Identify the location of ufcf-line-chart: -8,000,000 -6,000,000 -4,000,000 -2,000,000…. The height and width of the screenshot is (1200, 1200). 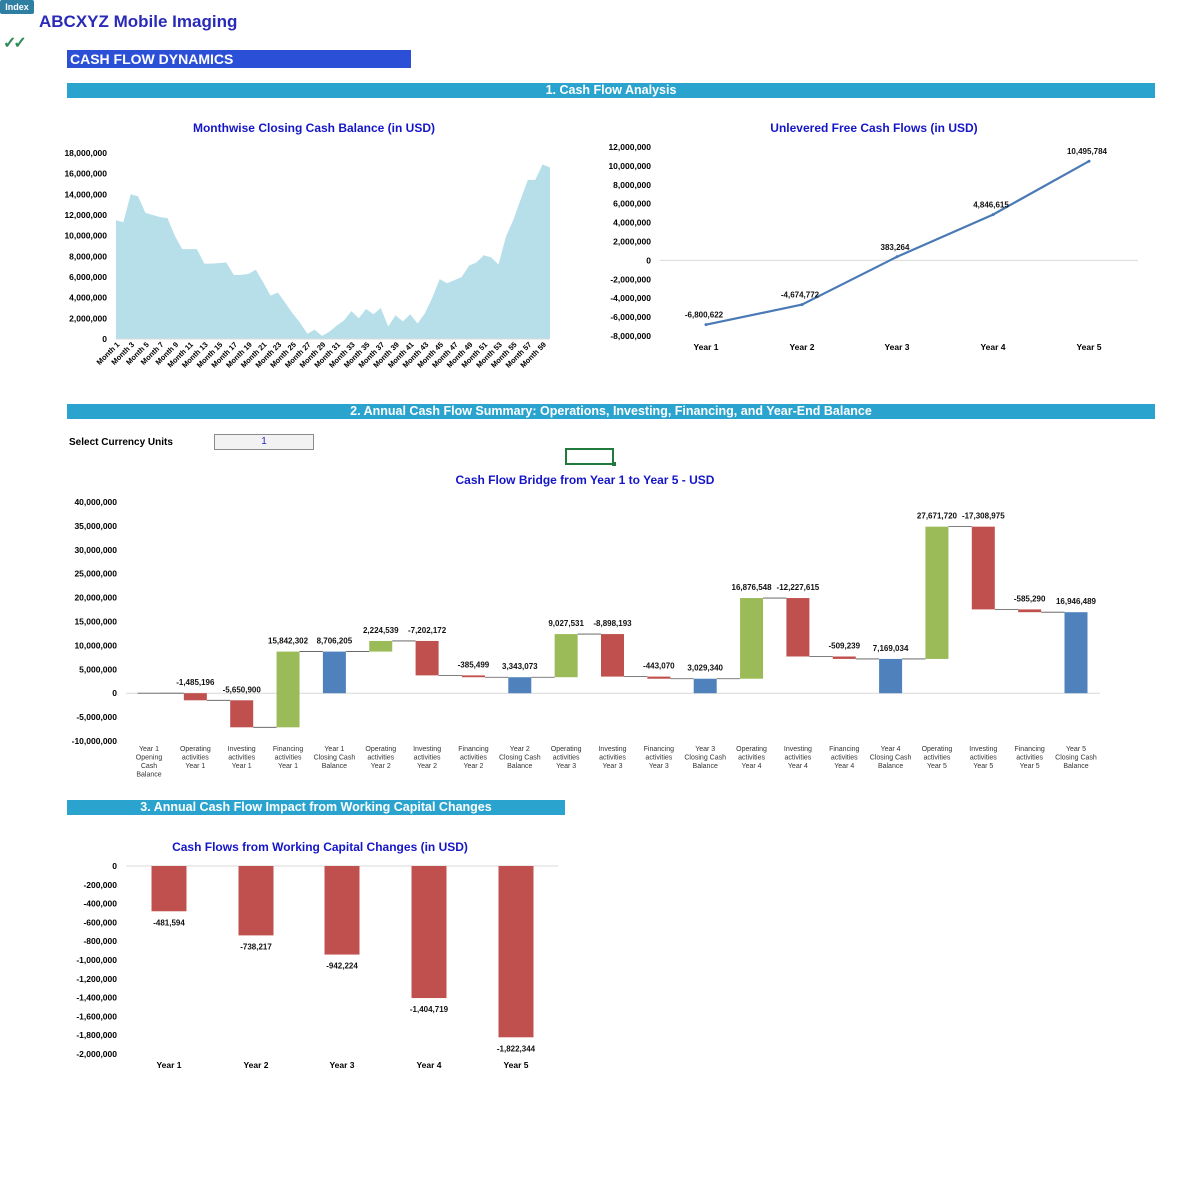
(873, 247).